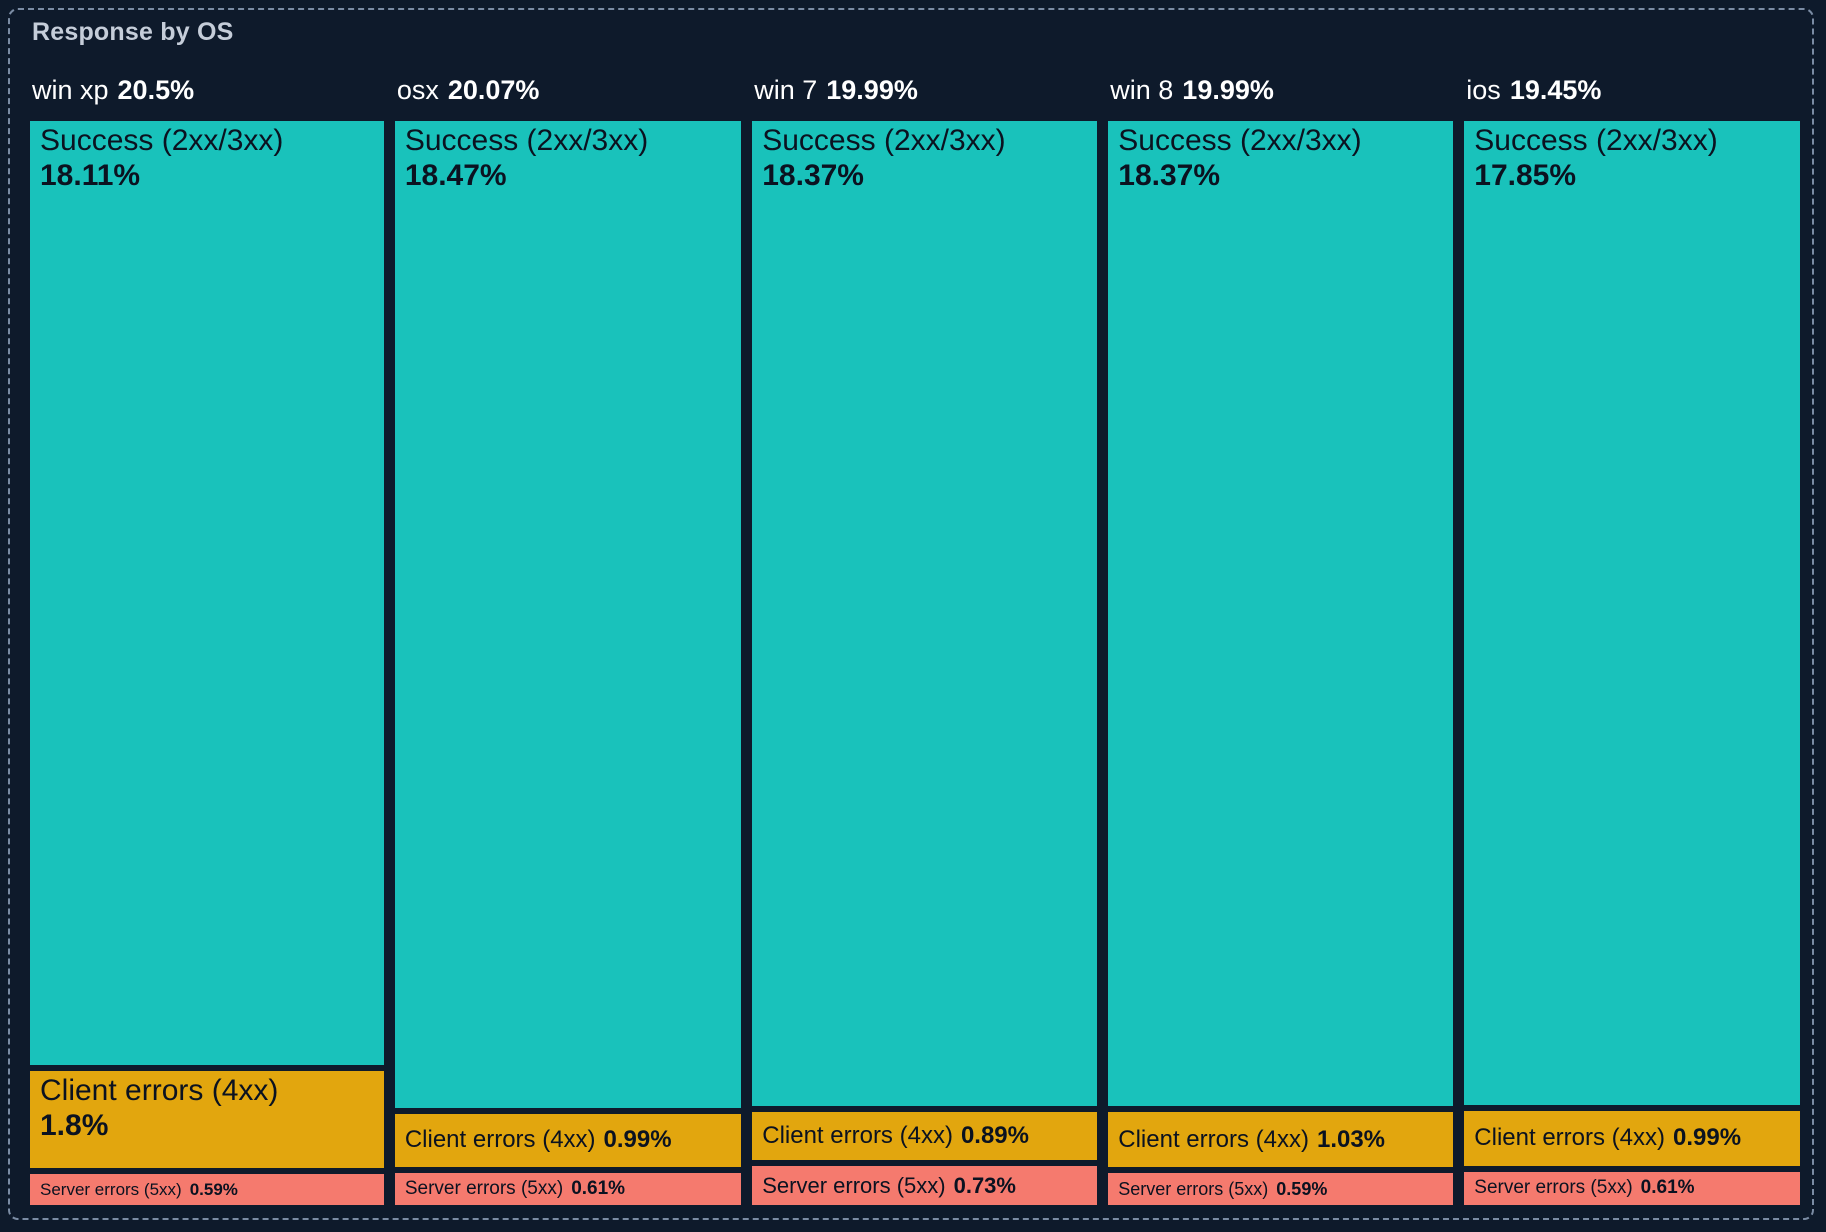  Describe the element at coordinates (156, 90) in the screenshot. I see `column-percent: 20.5%` at that location.